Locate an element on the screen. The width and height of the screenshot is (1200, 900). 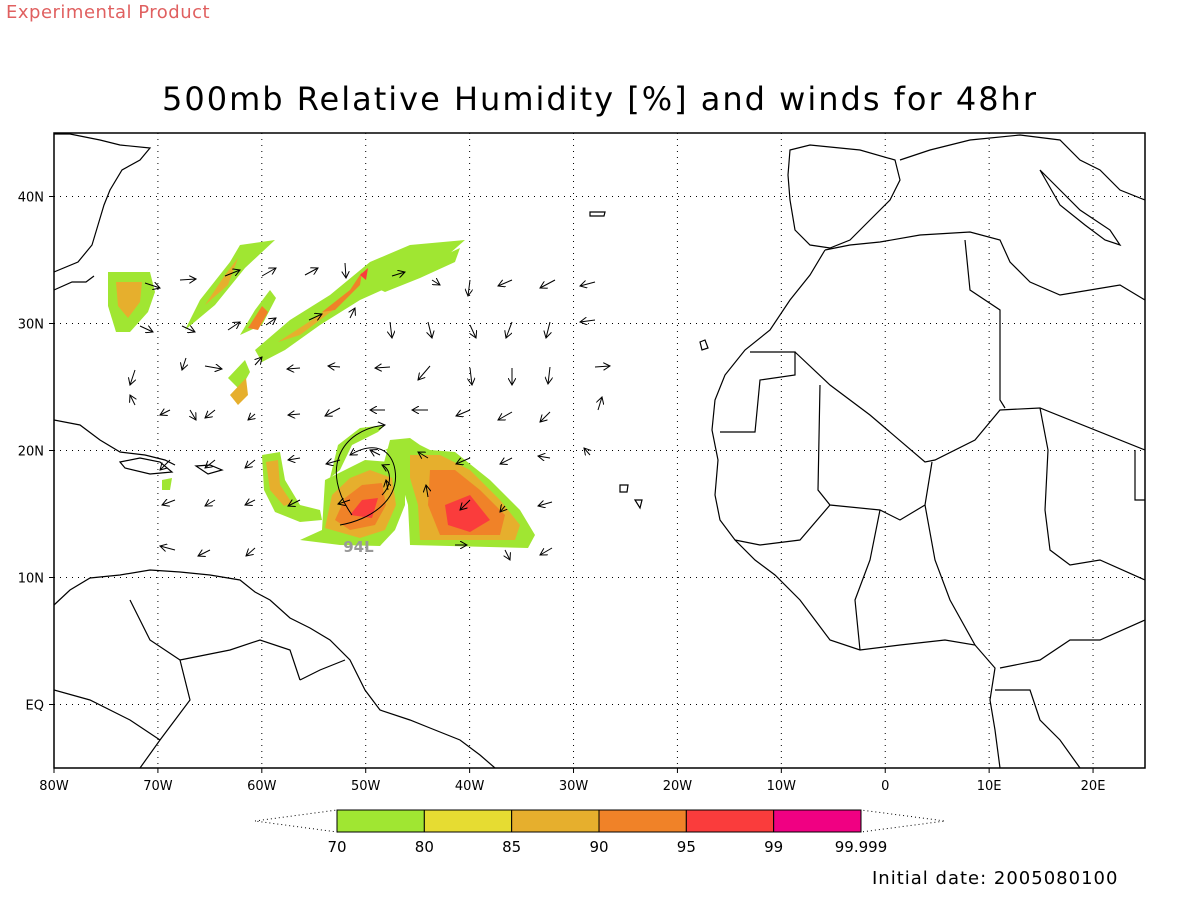
lon-tick-label: 60W is located at coordinates (262, 786).